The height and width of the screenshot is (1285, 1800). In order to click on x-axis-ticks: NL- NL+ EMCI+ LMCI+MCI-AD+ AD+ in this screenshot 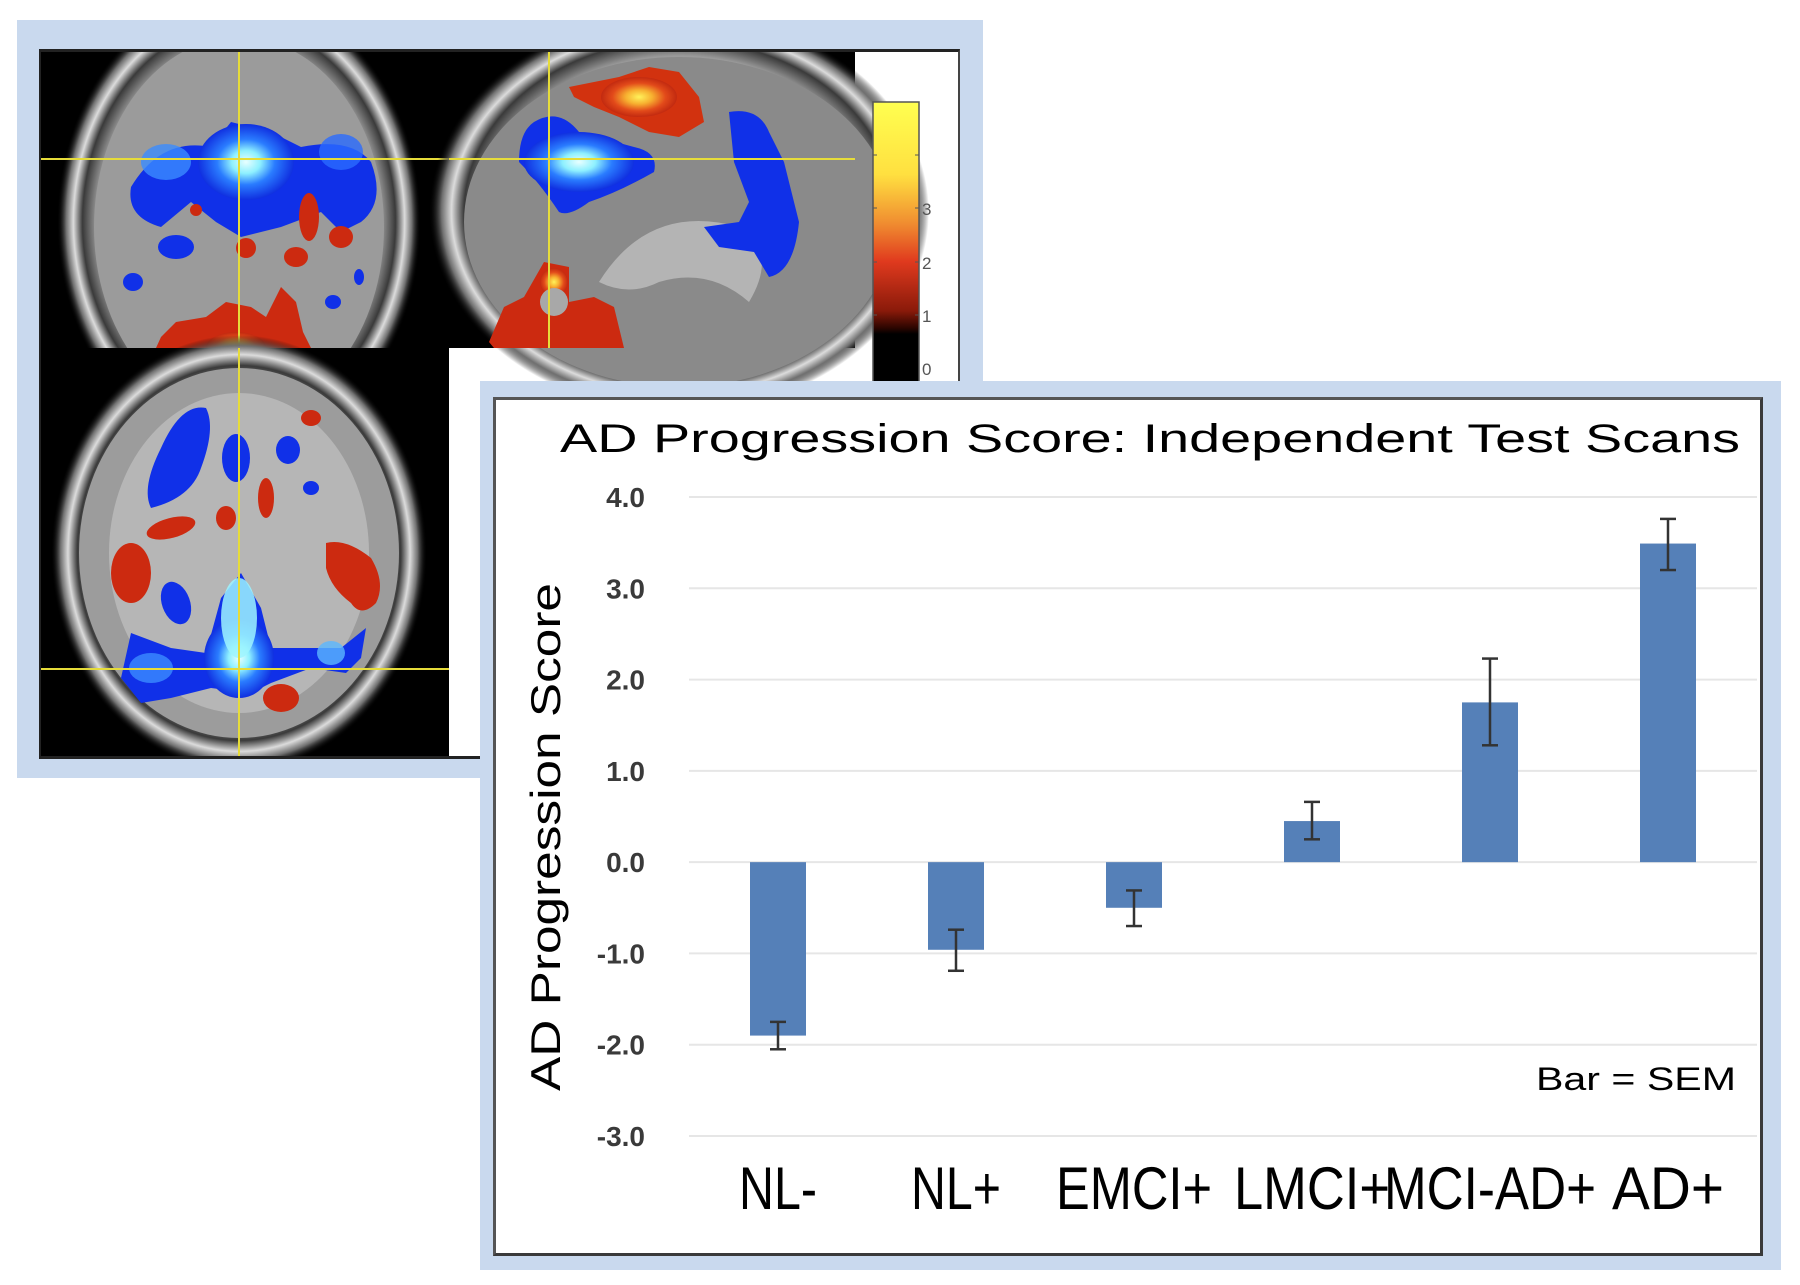, I will do `click(1231, 1188)`.